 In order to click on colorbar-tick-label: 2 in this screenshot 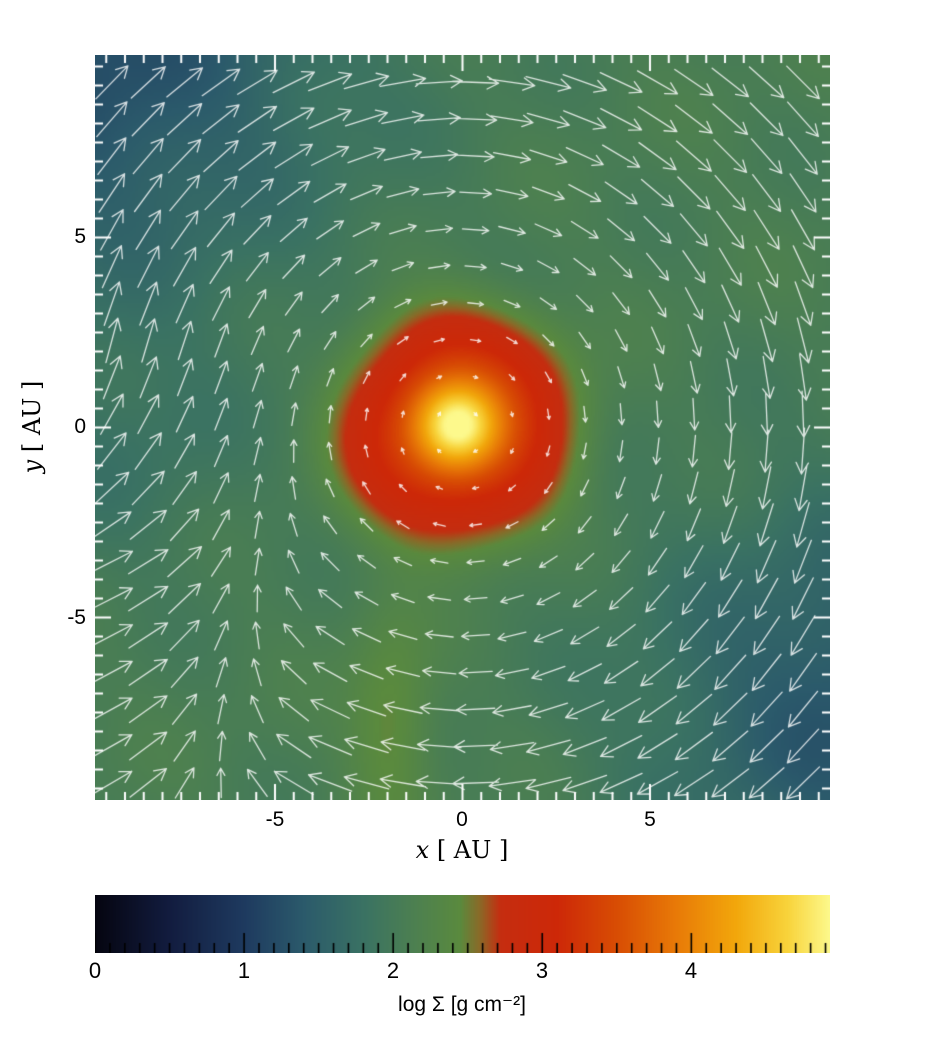, I will do `click(393, 970)`.